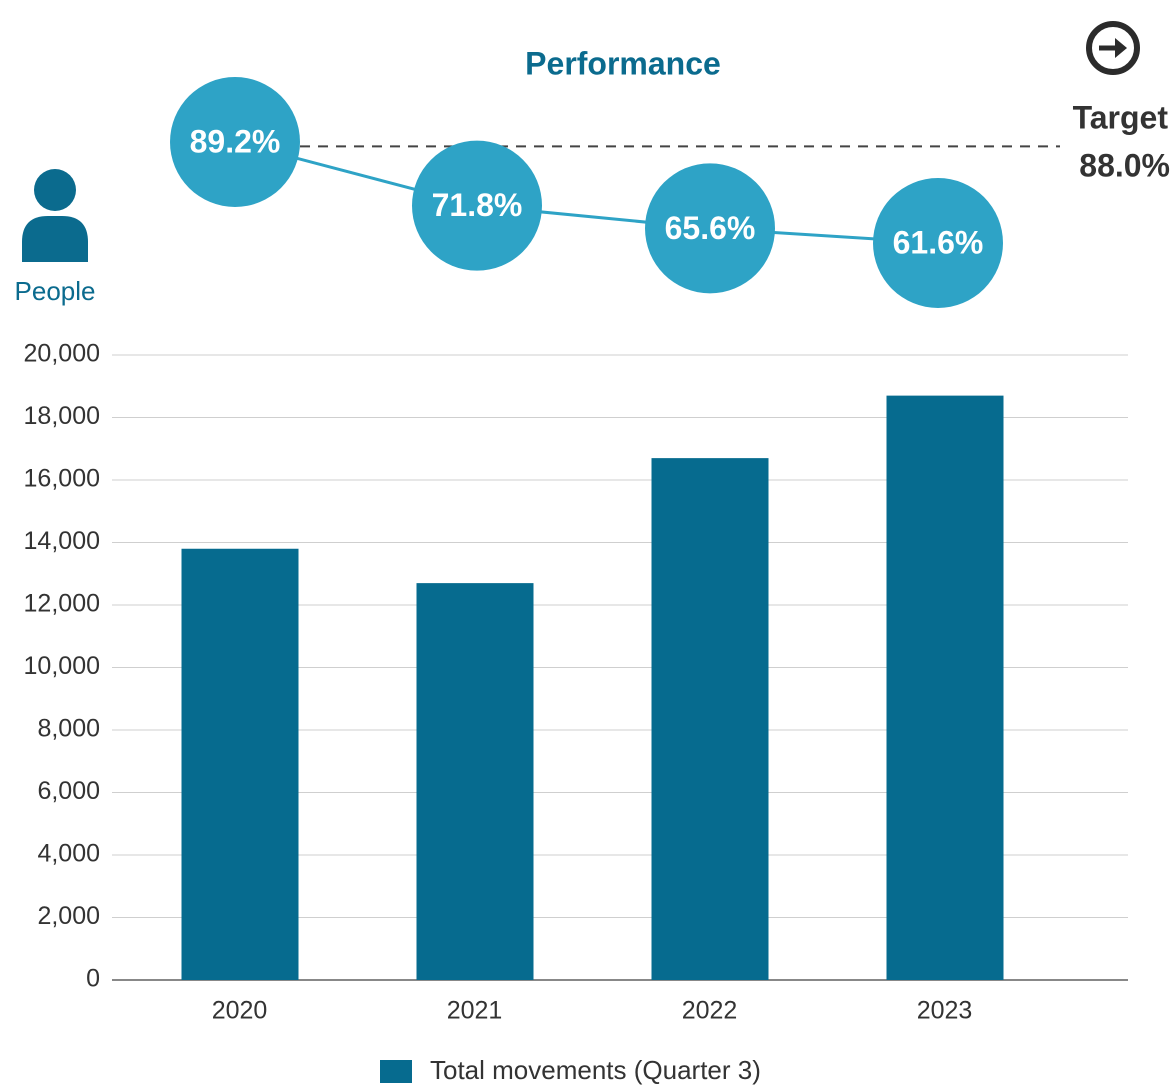 The width and height of the screenshot is (1176, 1091). Describe the element at coordinates (475, 1011) in the screenshot. I see `x-tick-label: 2021` at that location.